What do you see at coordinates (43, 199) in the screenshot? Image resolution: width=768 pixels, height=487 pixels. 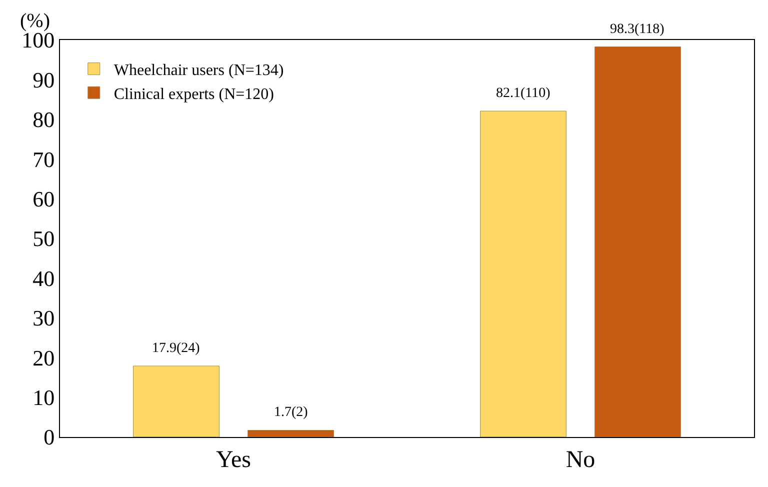 I see `y-tick-label: 60` at bounding box center [43, 199].